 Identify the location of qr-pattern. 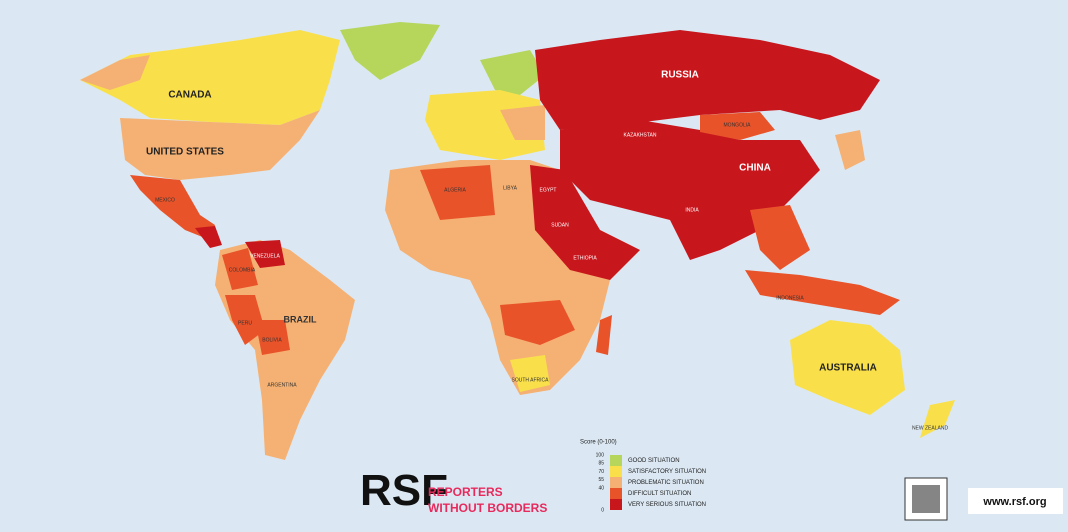
(926, 499).